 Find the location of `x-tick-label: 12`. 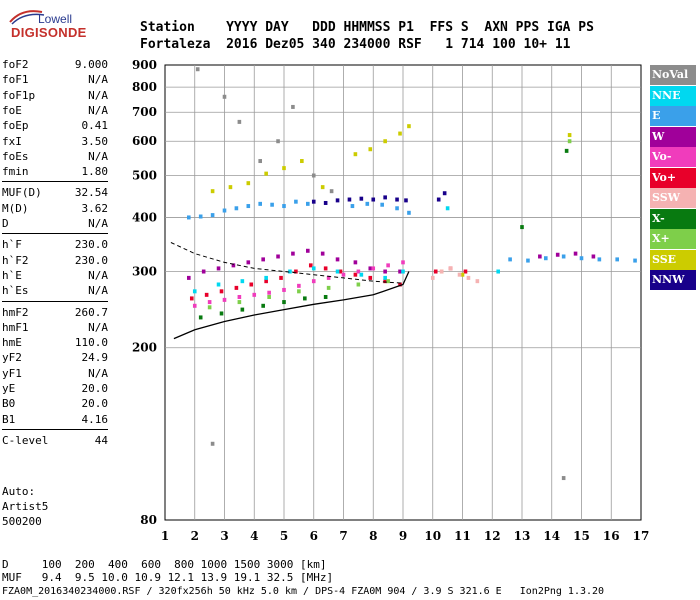

x-tick-label: 12 is located at coordinates (492, 536).